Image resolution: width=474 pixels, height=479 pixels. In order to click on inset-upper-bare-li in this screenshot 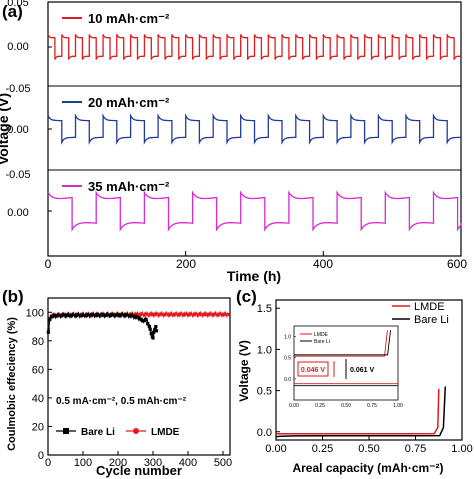, I will do `click(343, 343)`.